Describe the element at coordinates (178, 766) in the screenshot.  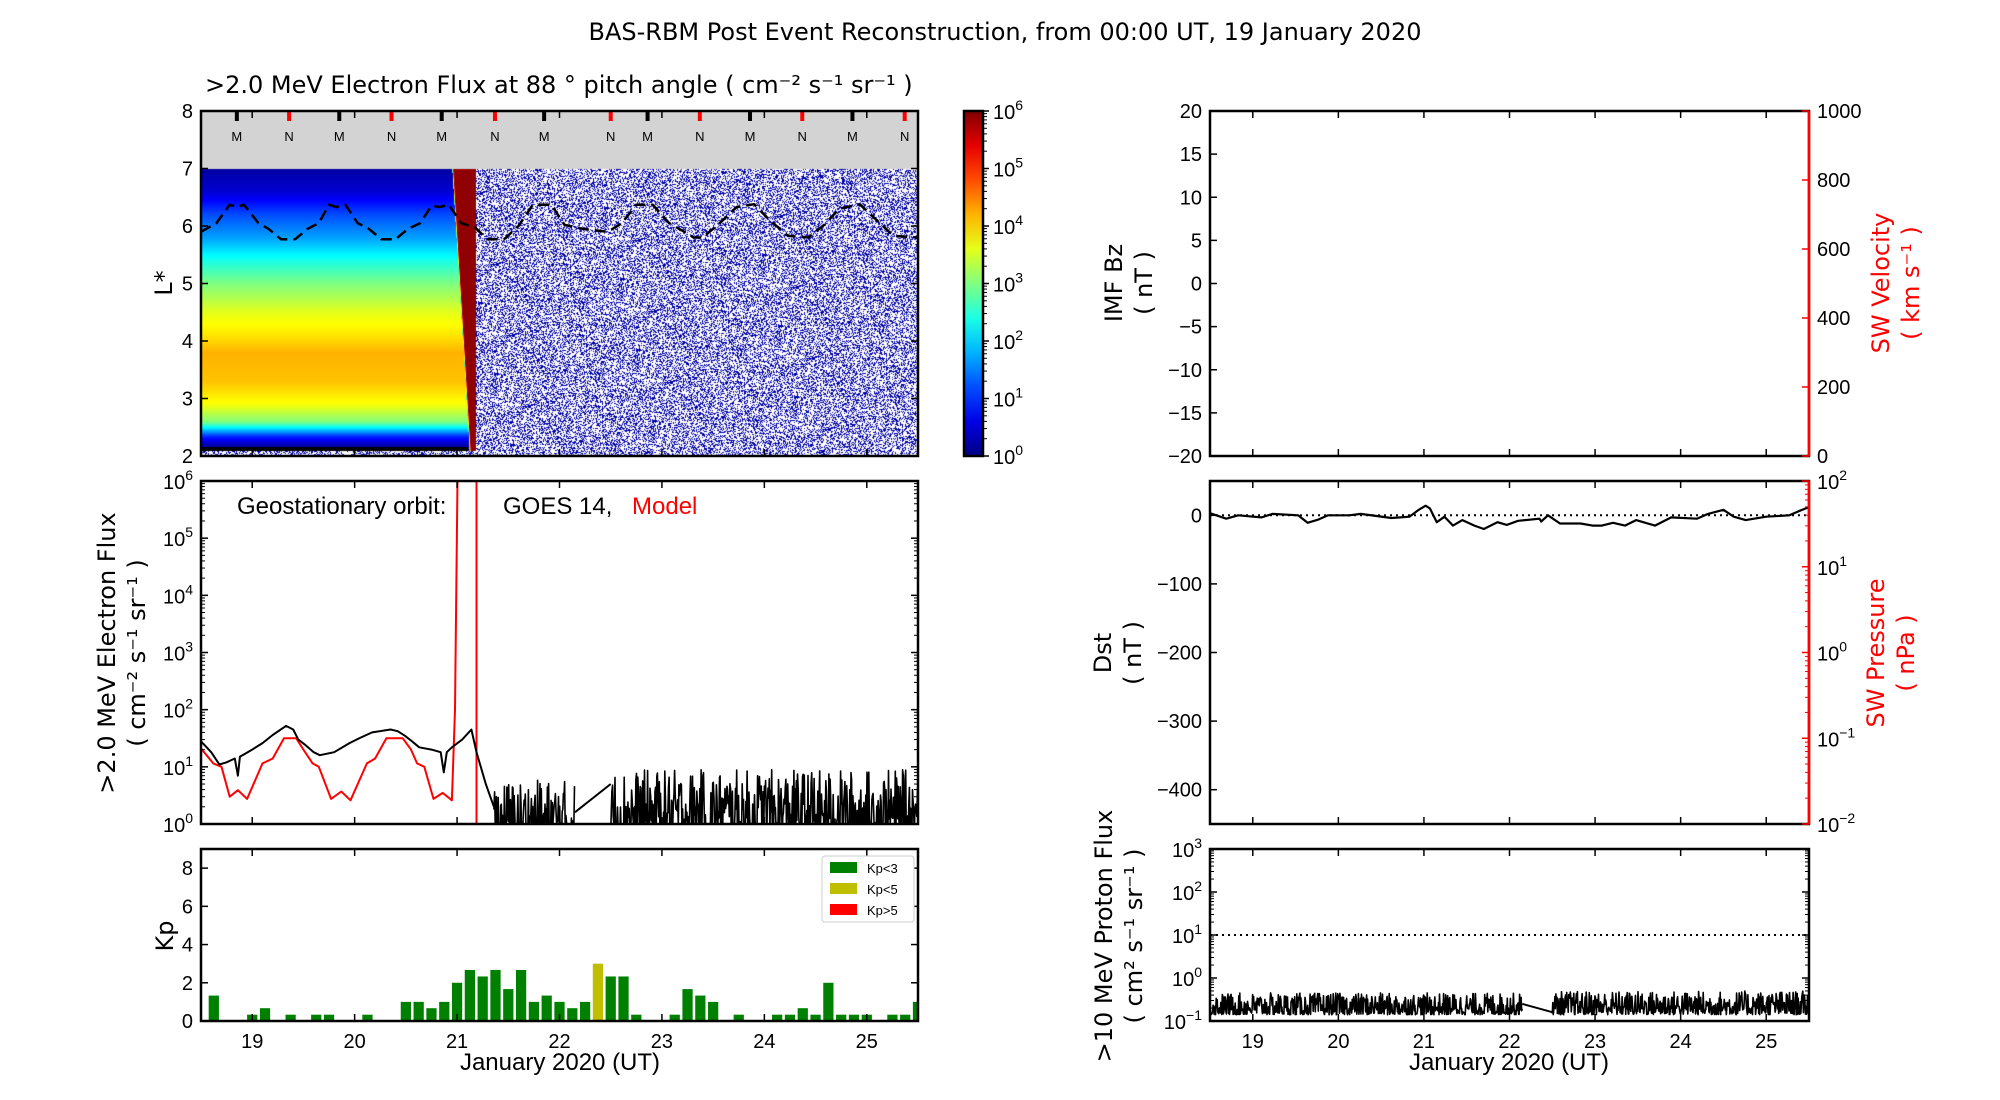
I see `y-tick-label: 10¹` at that location.